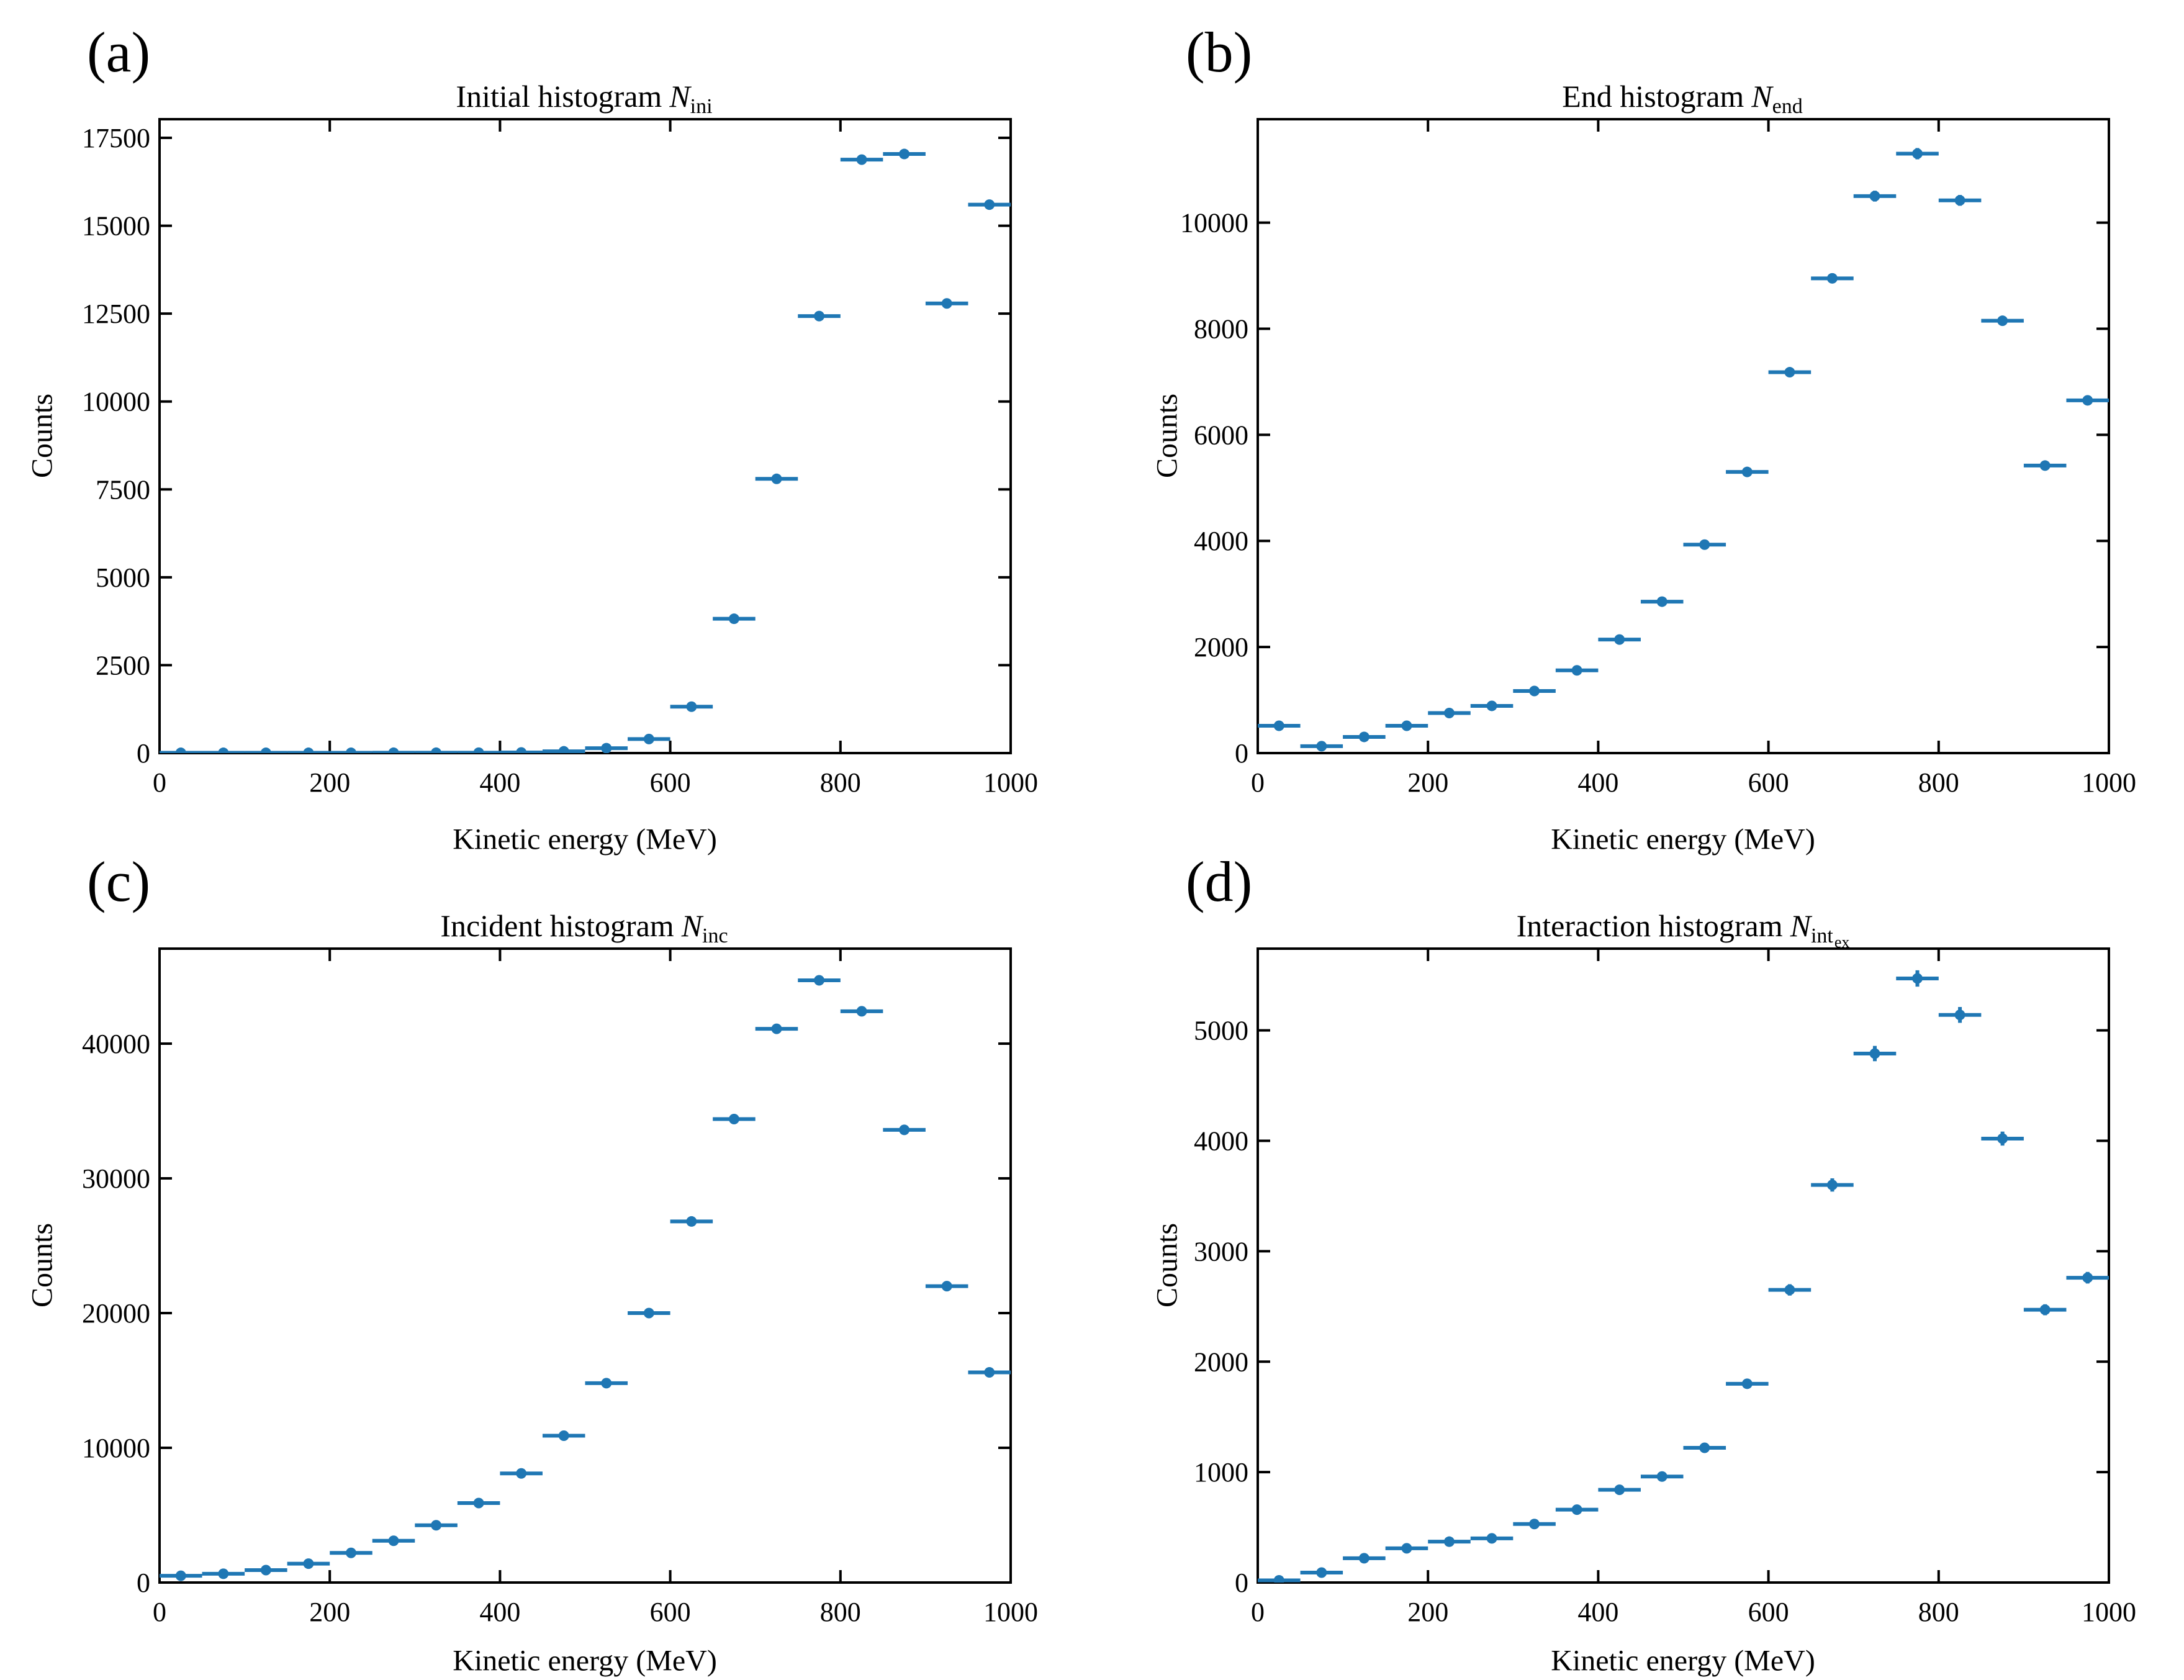  I want to click on title-text: Initial histogram, so click(559, 96).